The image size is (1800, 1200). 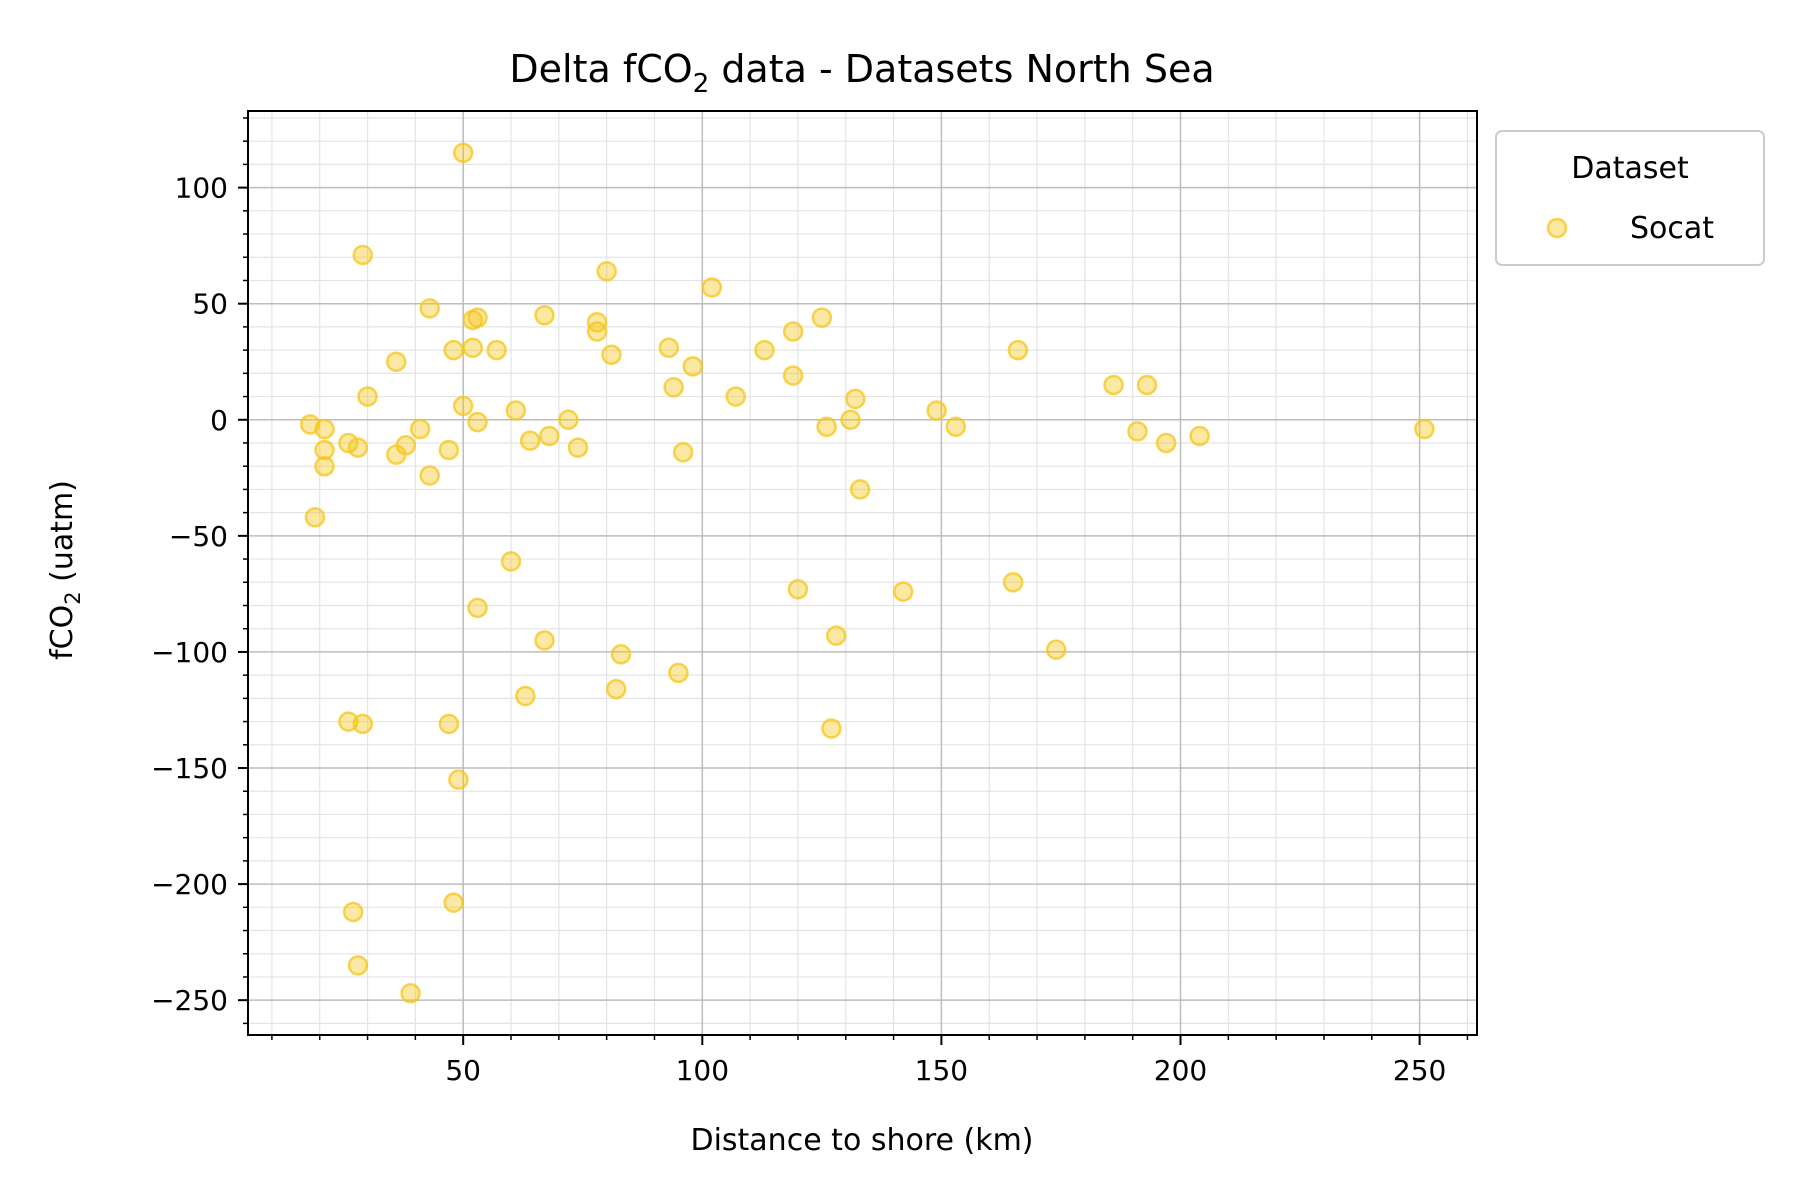 What do you see at coordinates (861, 1140) in the screenshot?
I see `x-axis-label: Distance to shore (km)` at bounding box center [861, 1140].